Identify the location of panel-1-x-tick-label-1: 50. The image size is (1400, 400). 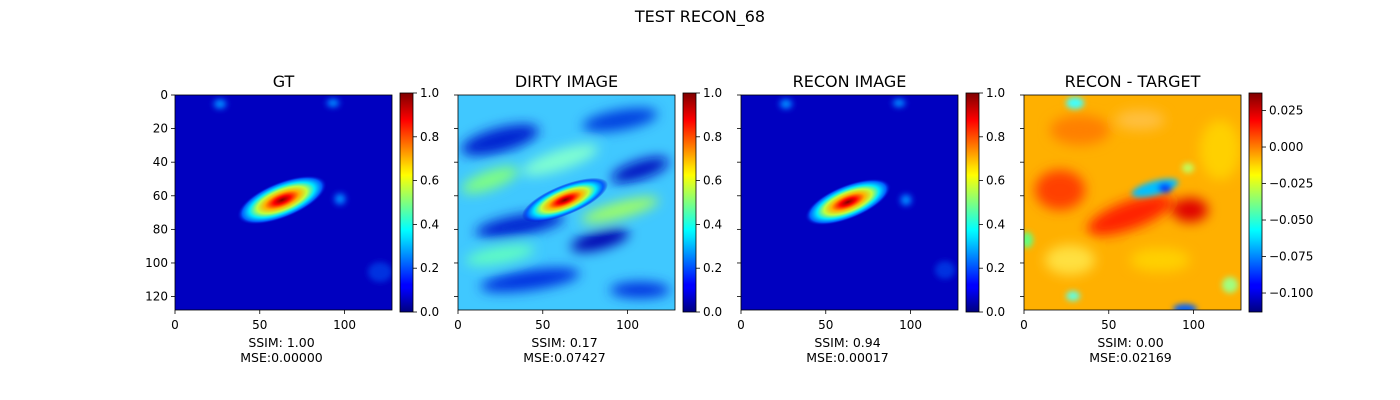
(542, 325).